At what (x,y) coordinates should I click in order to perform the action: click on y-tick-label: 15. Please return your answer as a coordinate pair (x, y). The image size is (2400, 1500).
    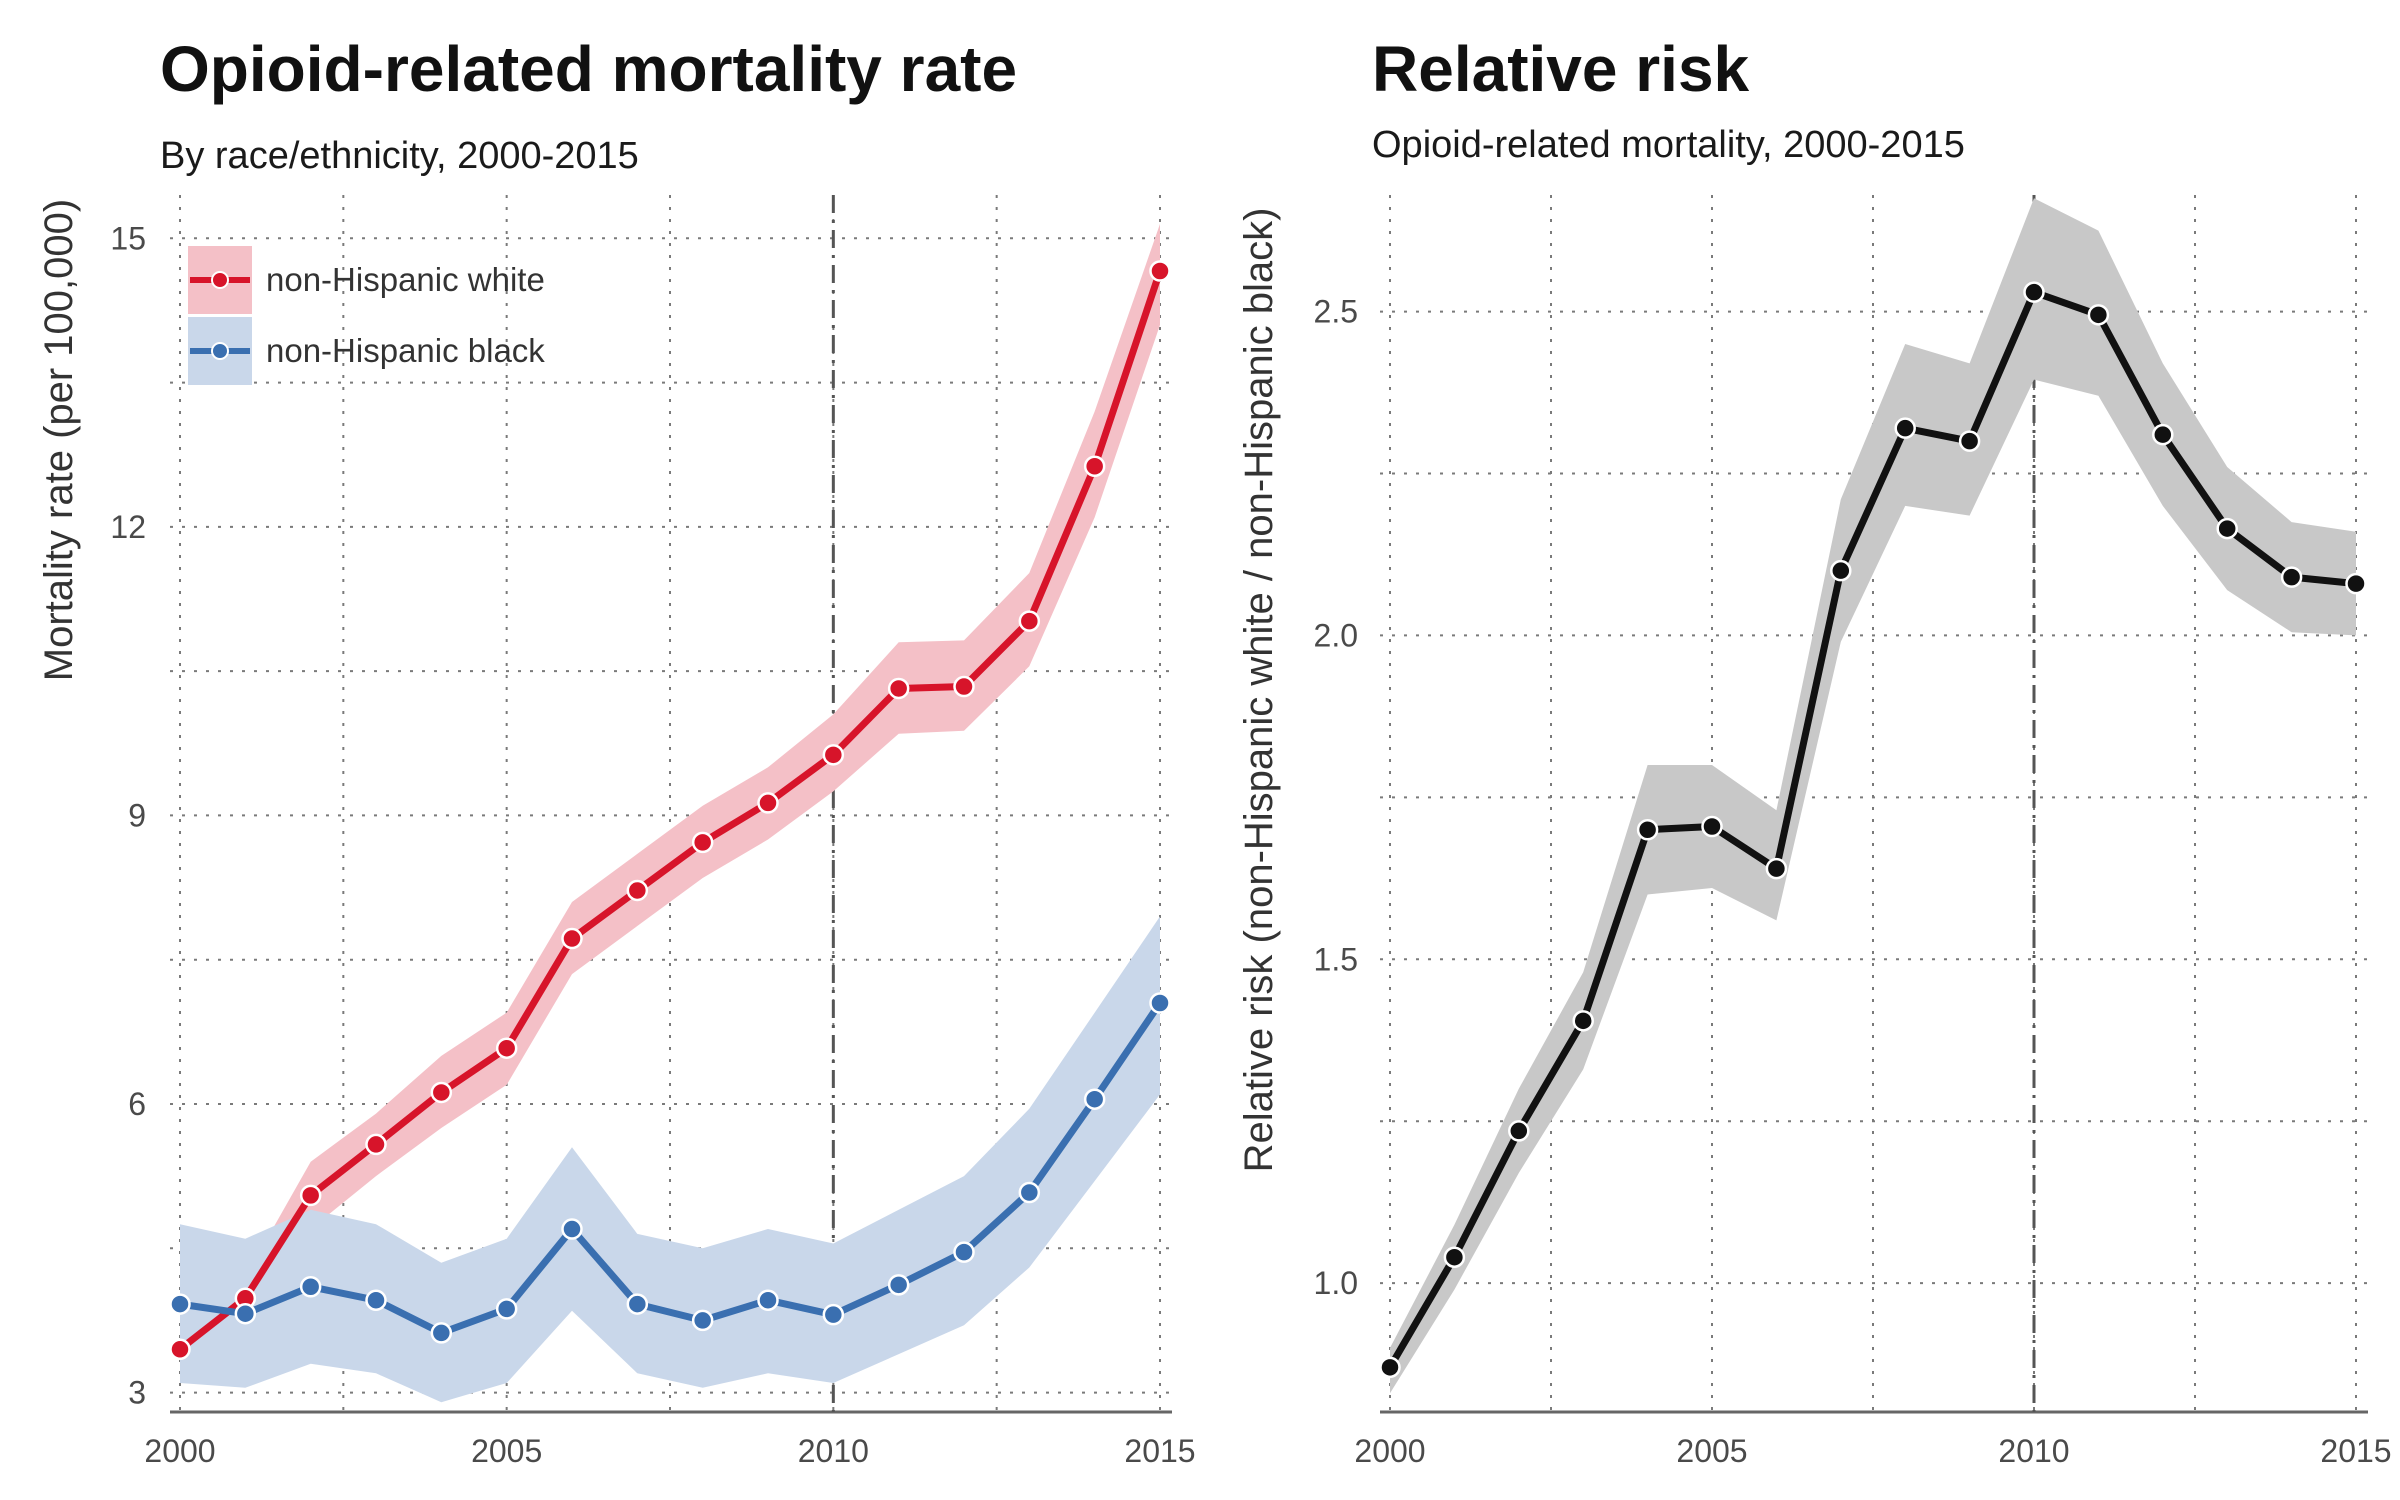
    Looking at the image, I should click on (128, 238).